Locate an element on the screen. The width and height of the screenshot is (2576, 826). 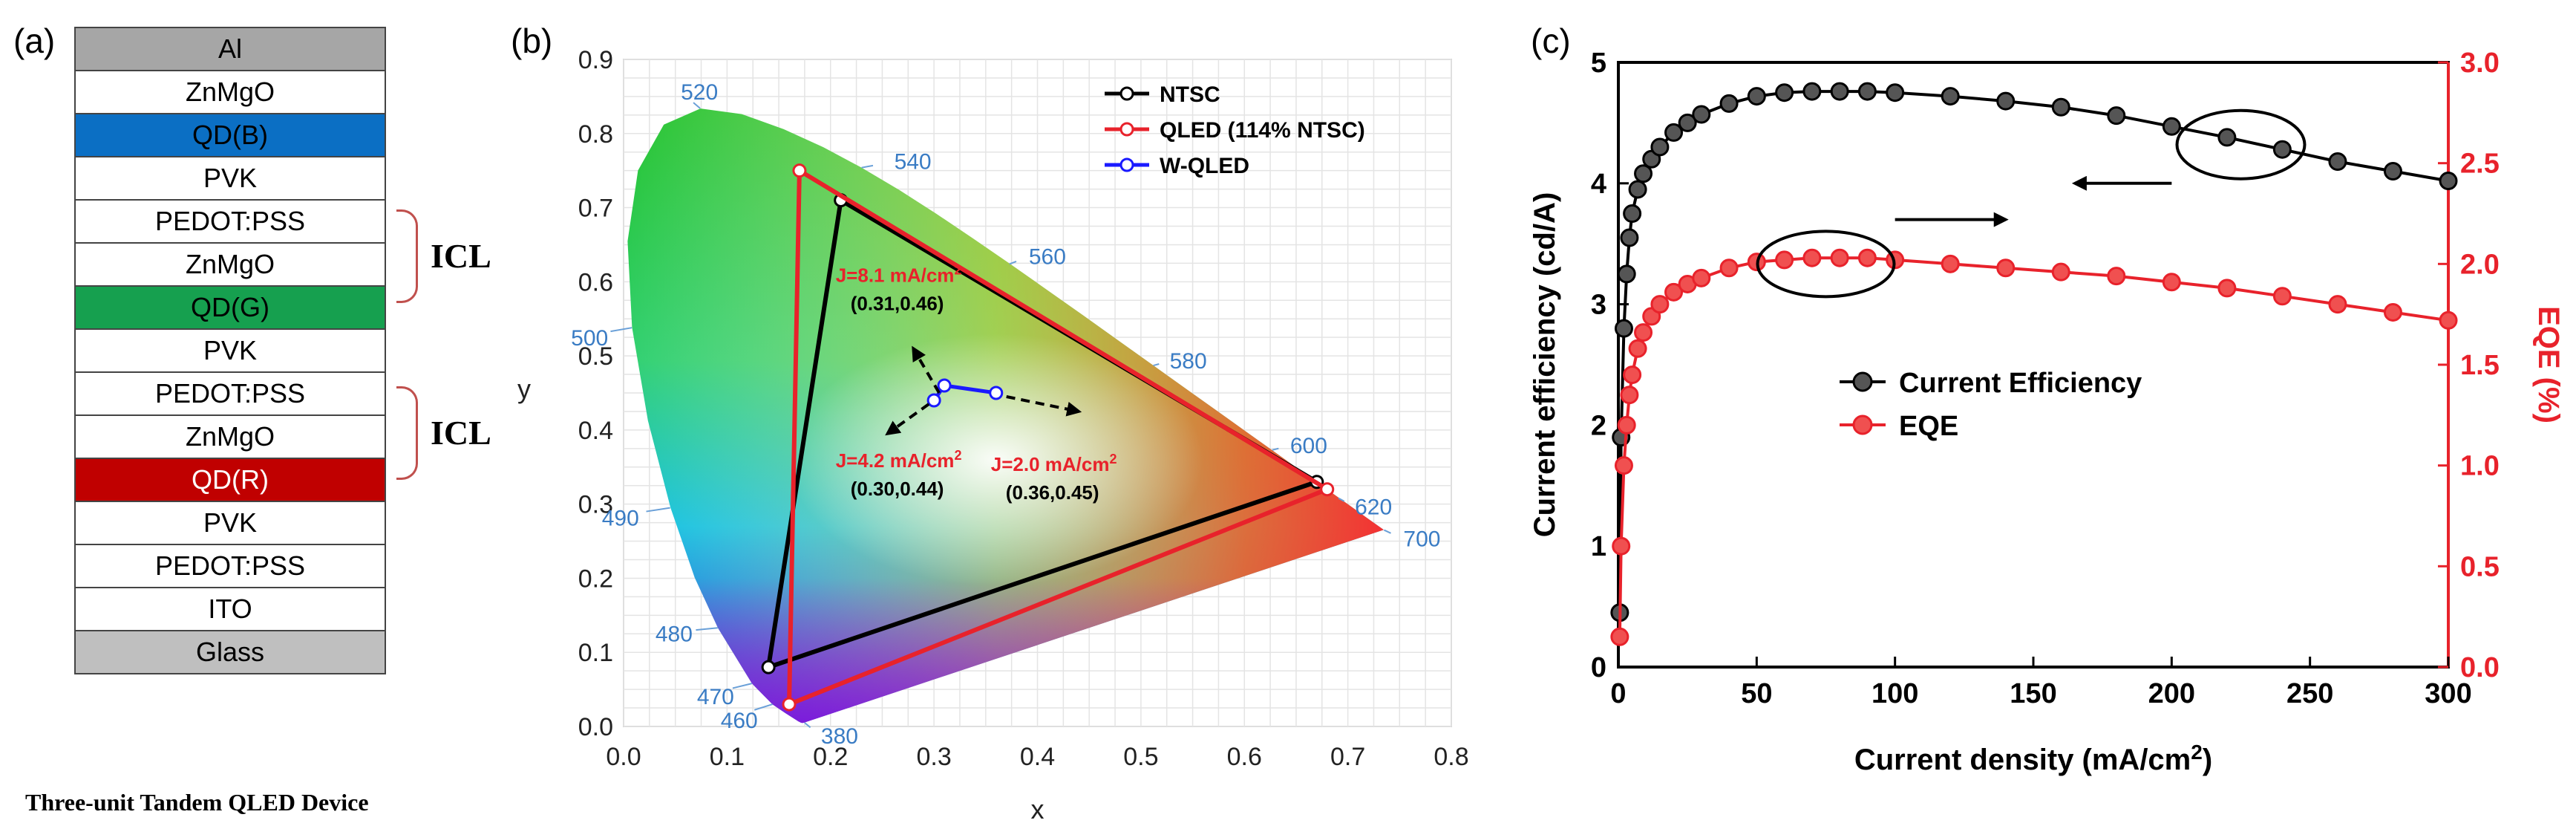
eff-y2-tick-label: 1.5 is located at coordinates (2480, 365).